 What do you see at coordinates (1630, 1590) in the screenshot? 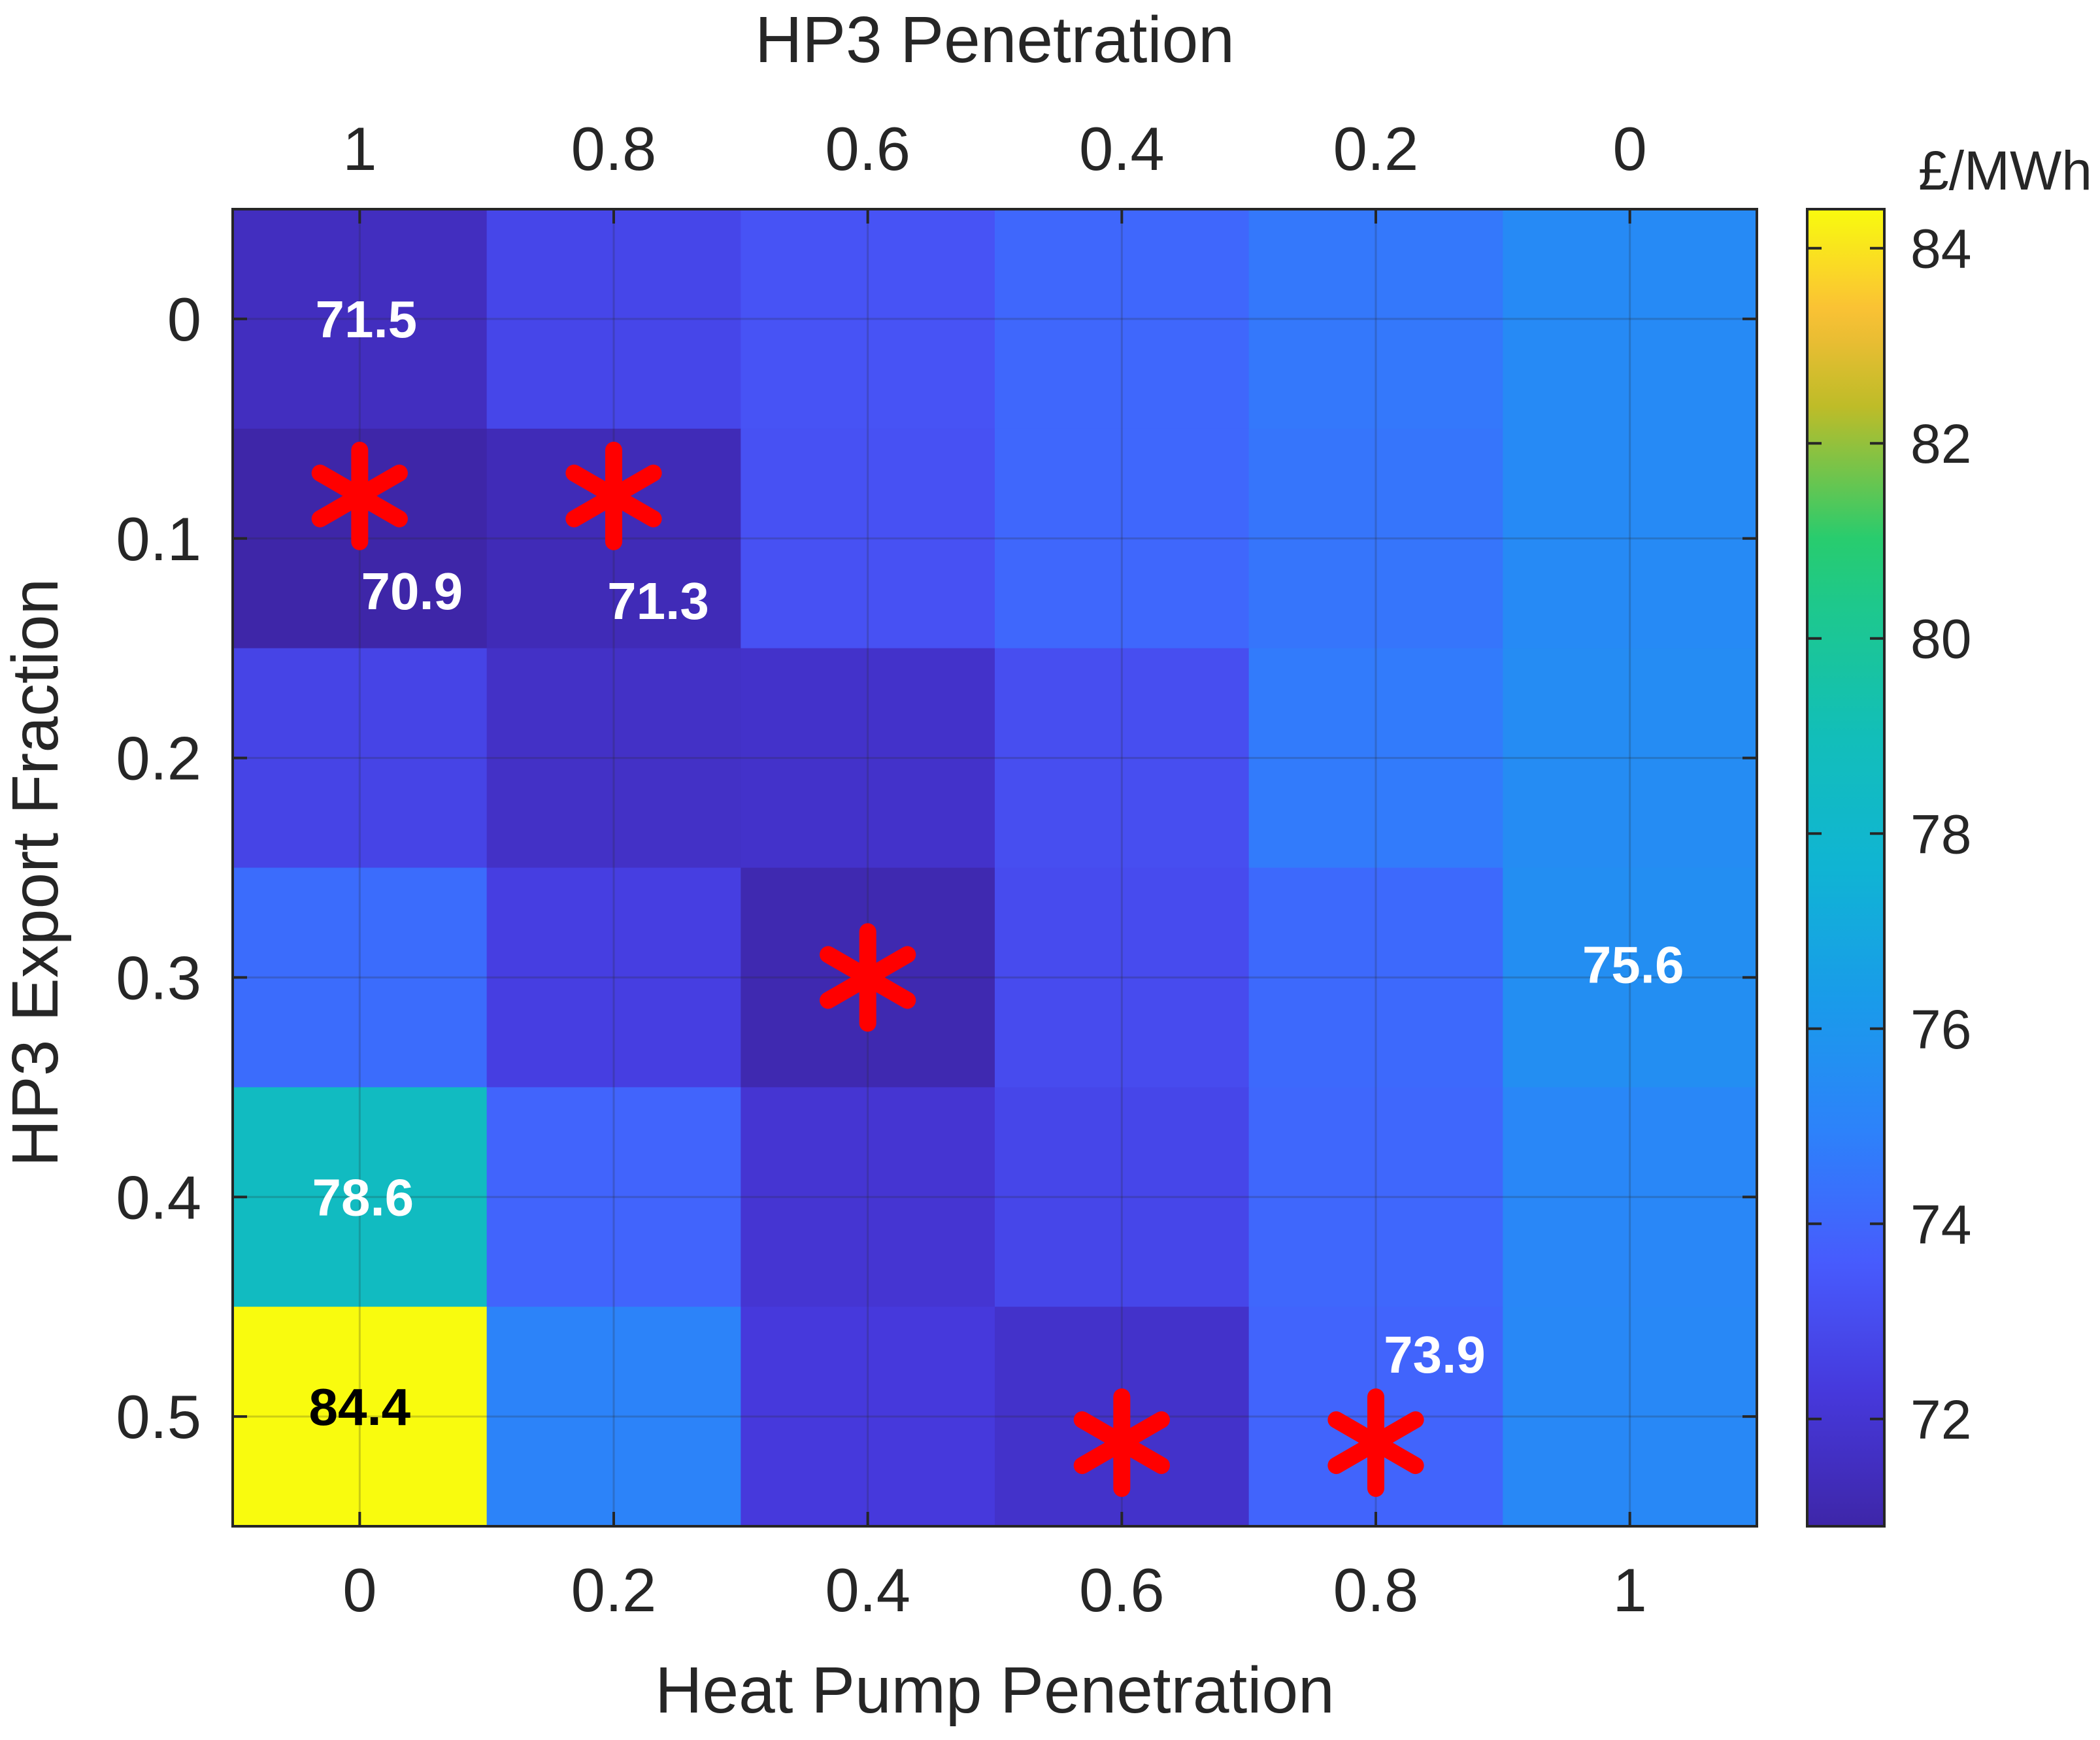
I see `x-tick-label: 1` at bounding box center [1630, 1590].